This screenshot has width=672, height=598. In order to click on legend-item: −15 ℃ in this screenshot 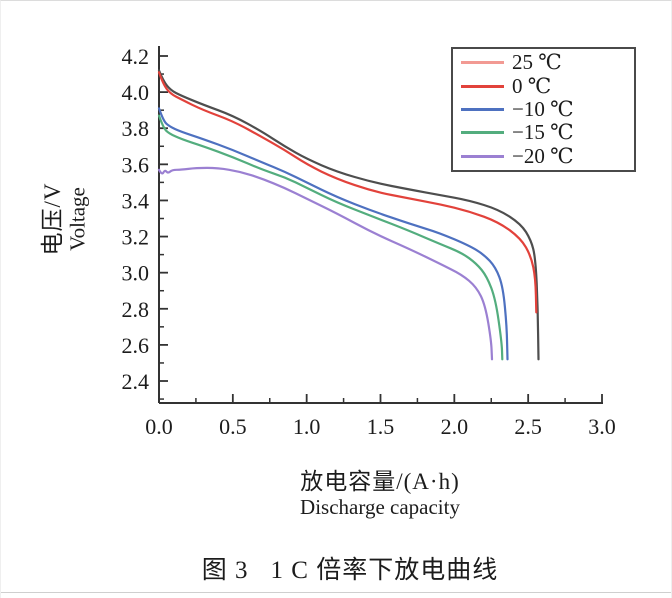, I will do `click(547, 132)`.